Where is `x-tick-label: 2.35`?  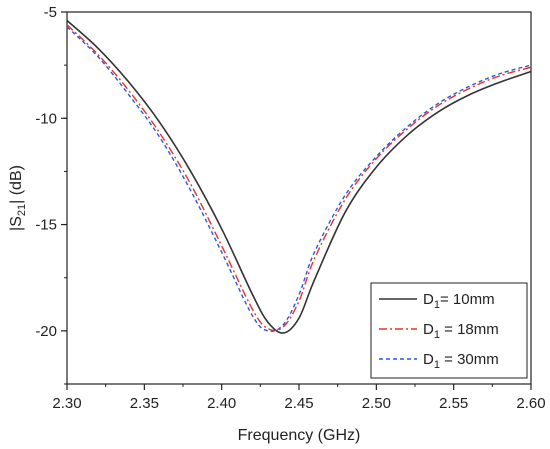 x-tick-label: 2.35 is located at coordinates (144, 403).